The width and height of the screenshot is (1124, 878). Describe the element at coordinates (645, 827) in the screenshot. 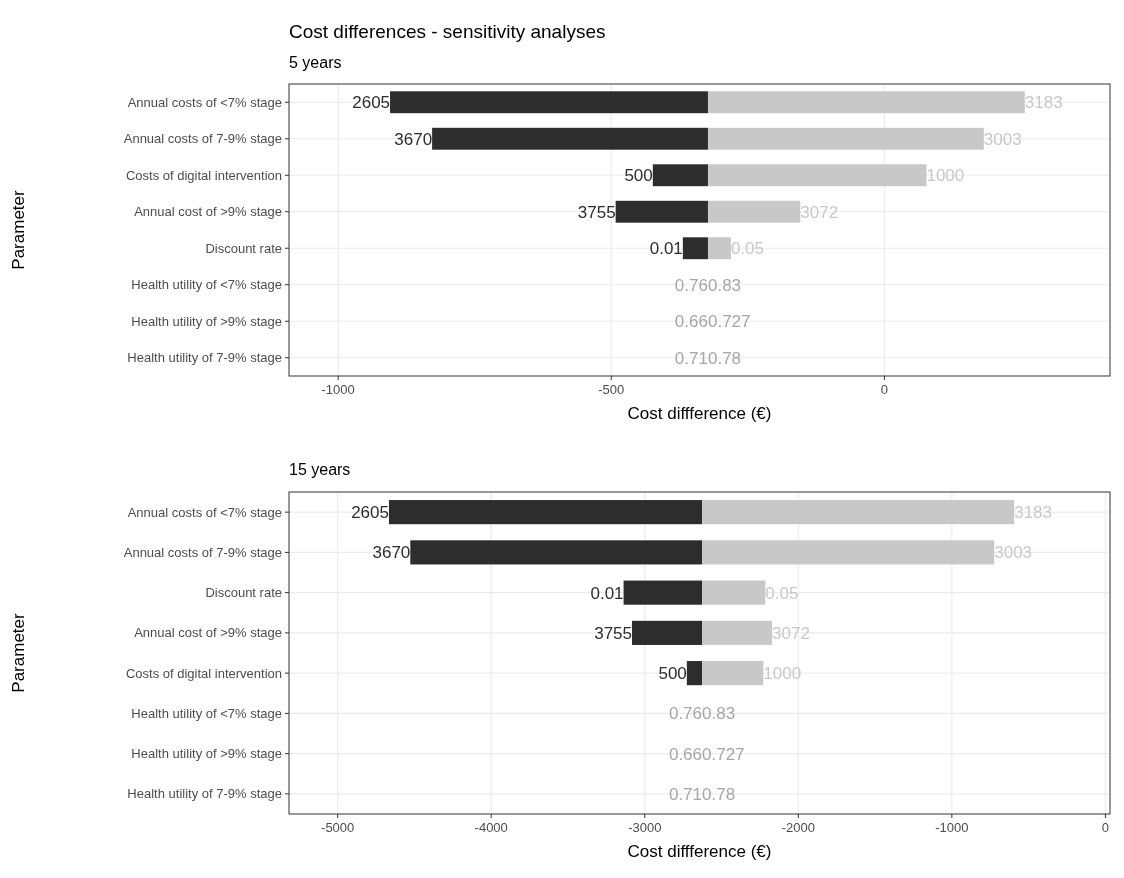

I see `x-tick-label: -3000` at that location.